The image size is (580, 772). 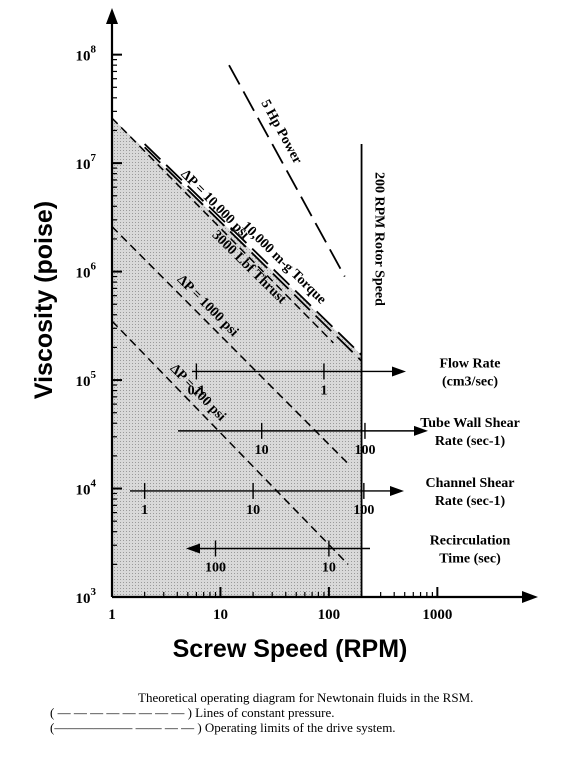 I want to click on x-tick-label: 100, so click(x=329, y=615).